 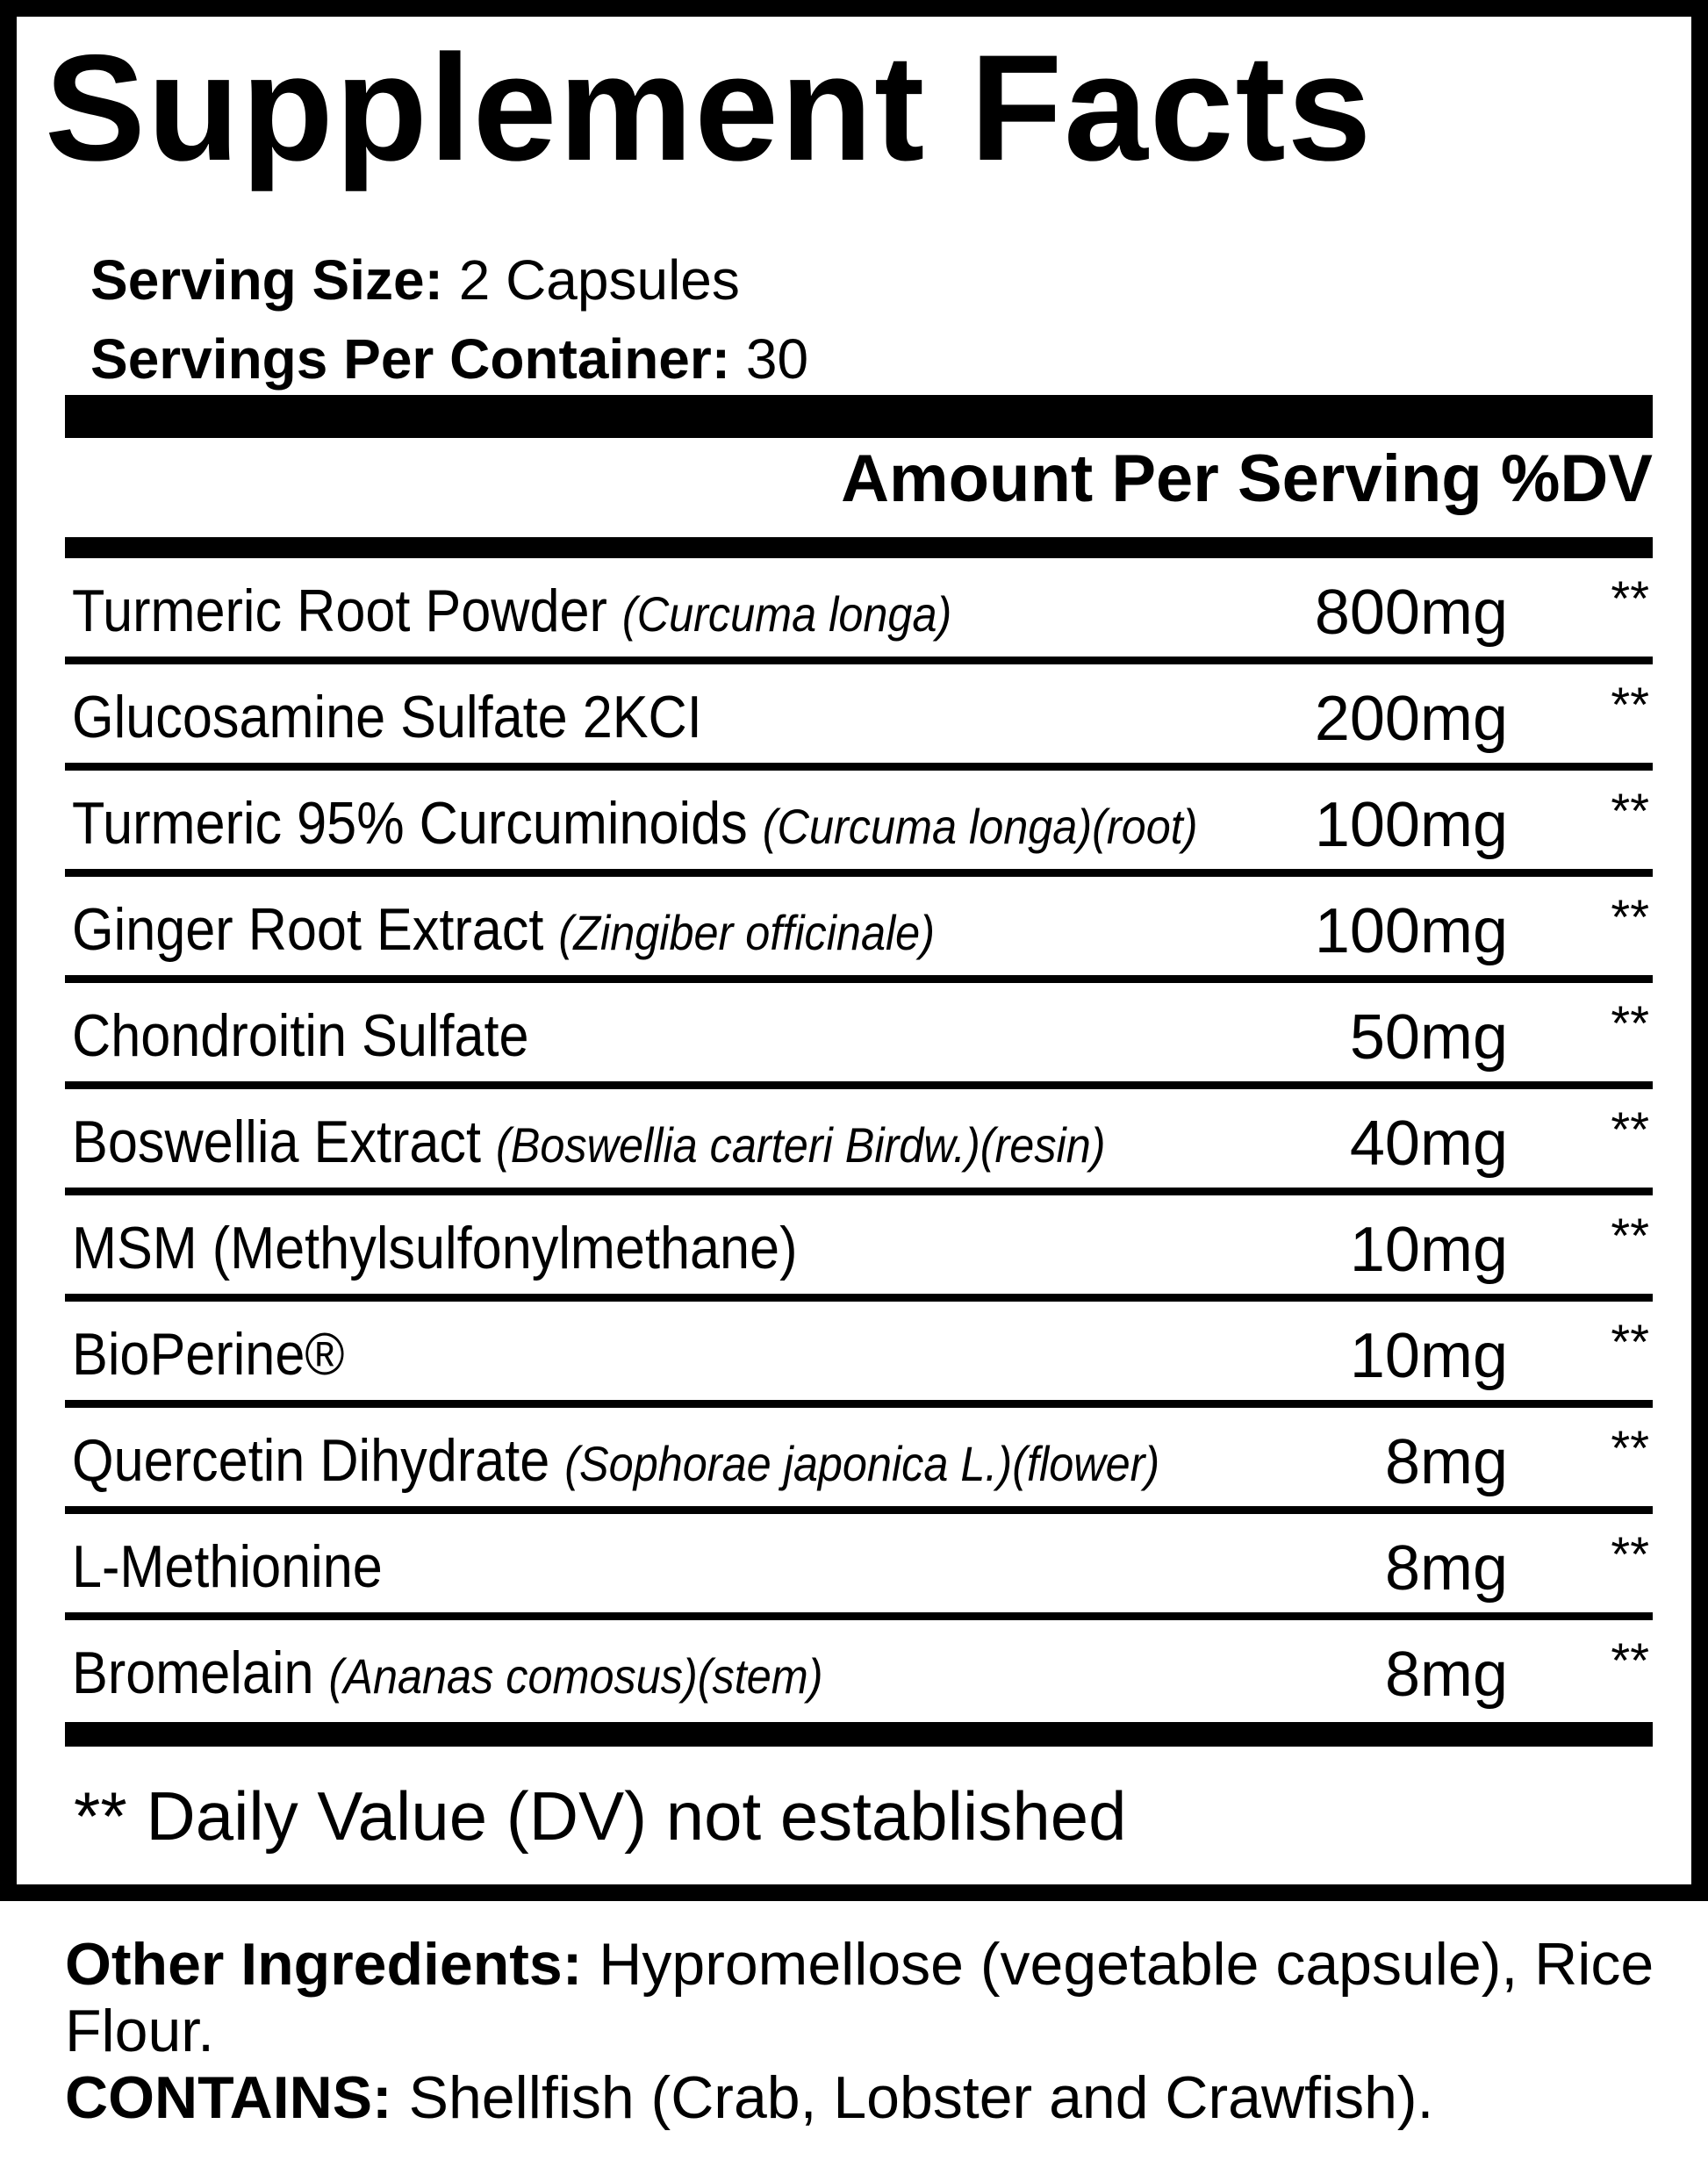 I want to click on ingredient-row: BioPerine® 10mg **, so click(x=859, y=1355).